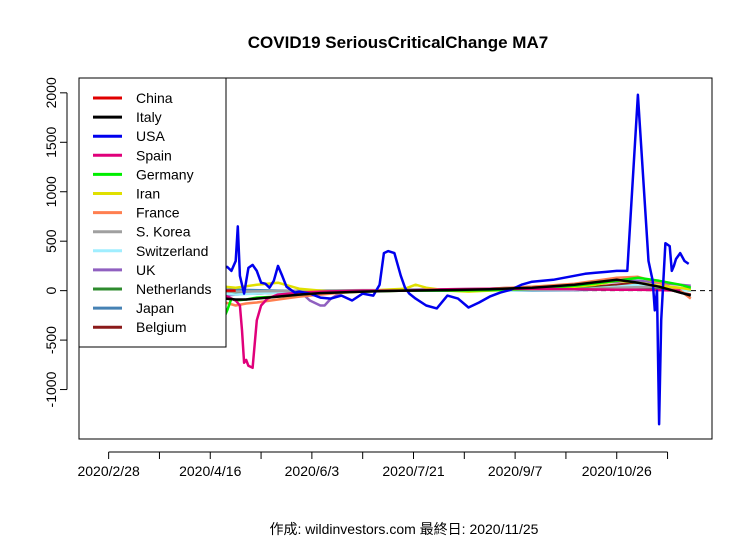  What do you see at coordinates (51, 92) in the screenshot?
I see `y-tick-label: 2000` at bounding box center [51, 92].